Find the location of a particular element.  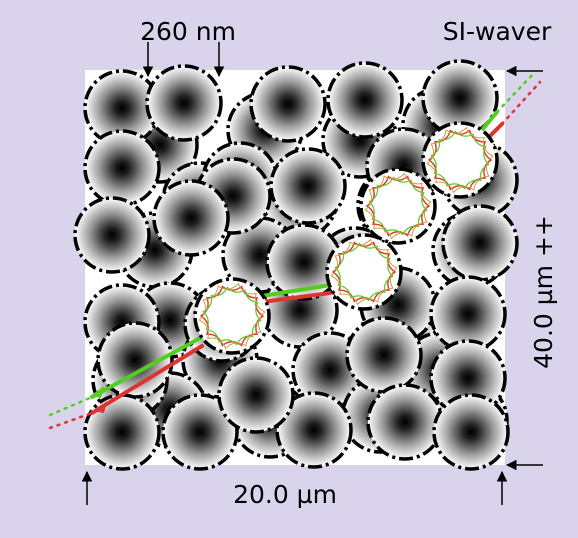

red-ray-arrowhead is located at coordinates (100, 407).